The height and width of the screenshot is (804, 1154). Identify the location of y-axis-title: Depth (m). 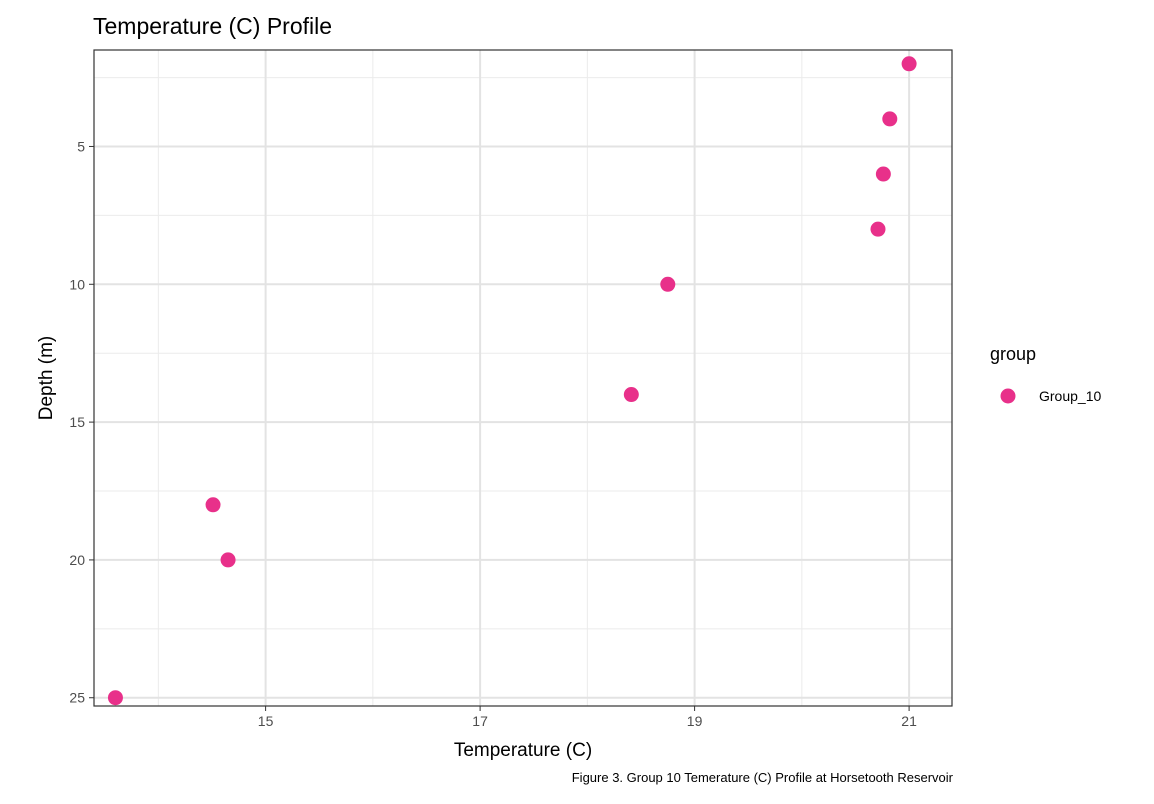
(46, 378).